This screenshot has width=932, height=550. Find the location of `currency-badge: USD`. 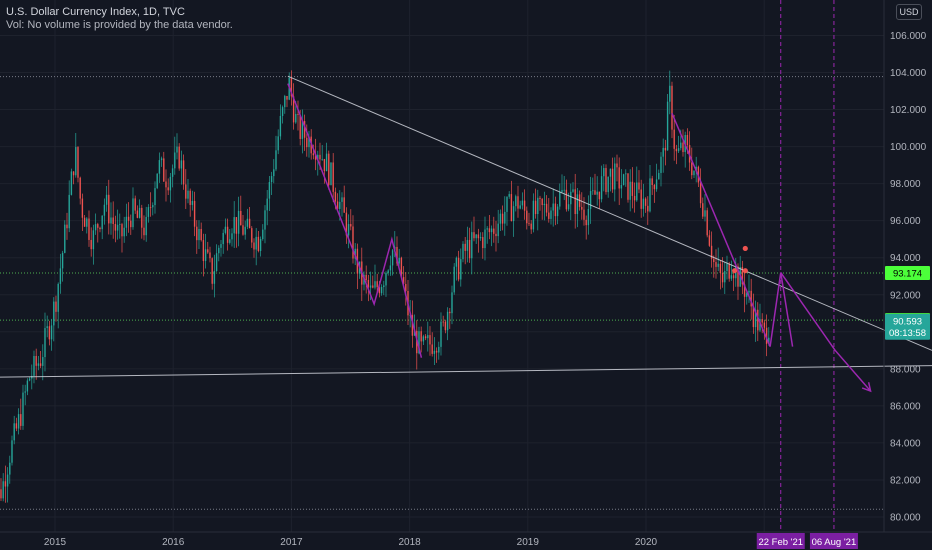

currency-badge: USD is located at coordinates (909, 12).